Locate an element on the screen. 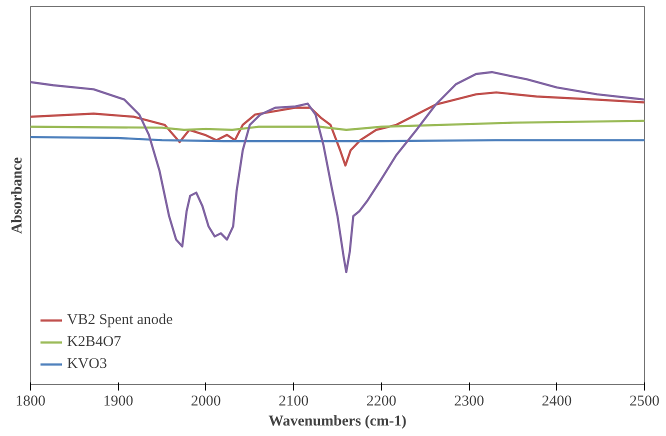  x-tick-label: 1900 is located at coordinates (118, 402).